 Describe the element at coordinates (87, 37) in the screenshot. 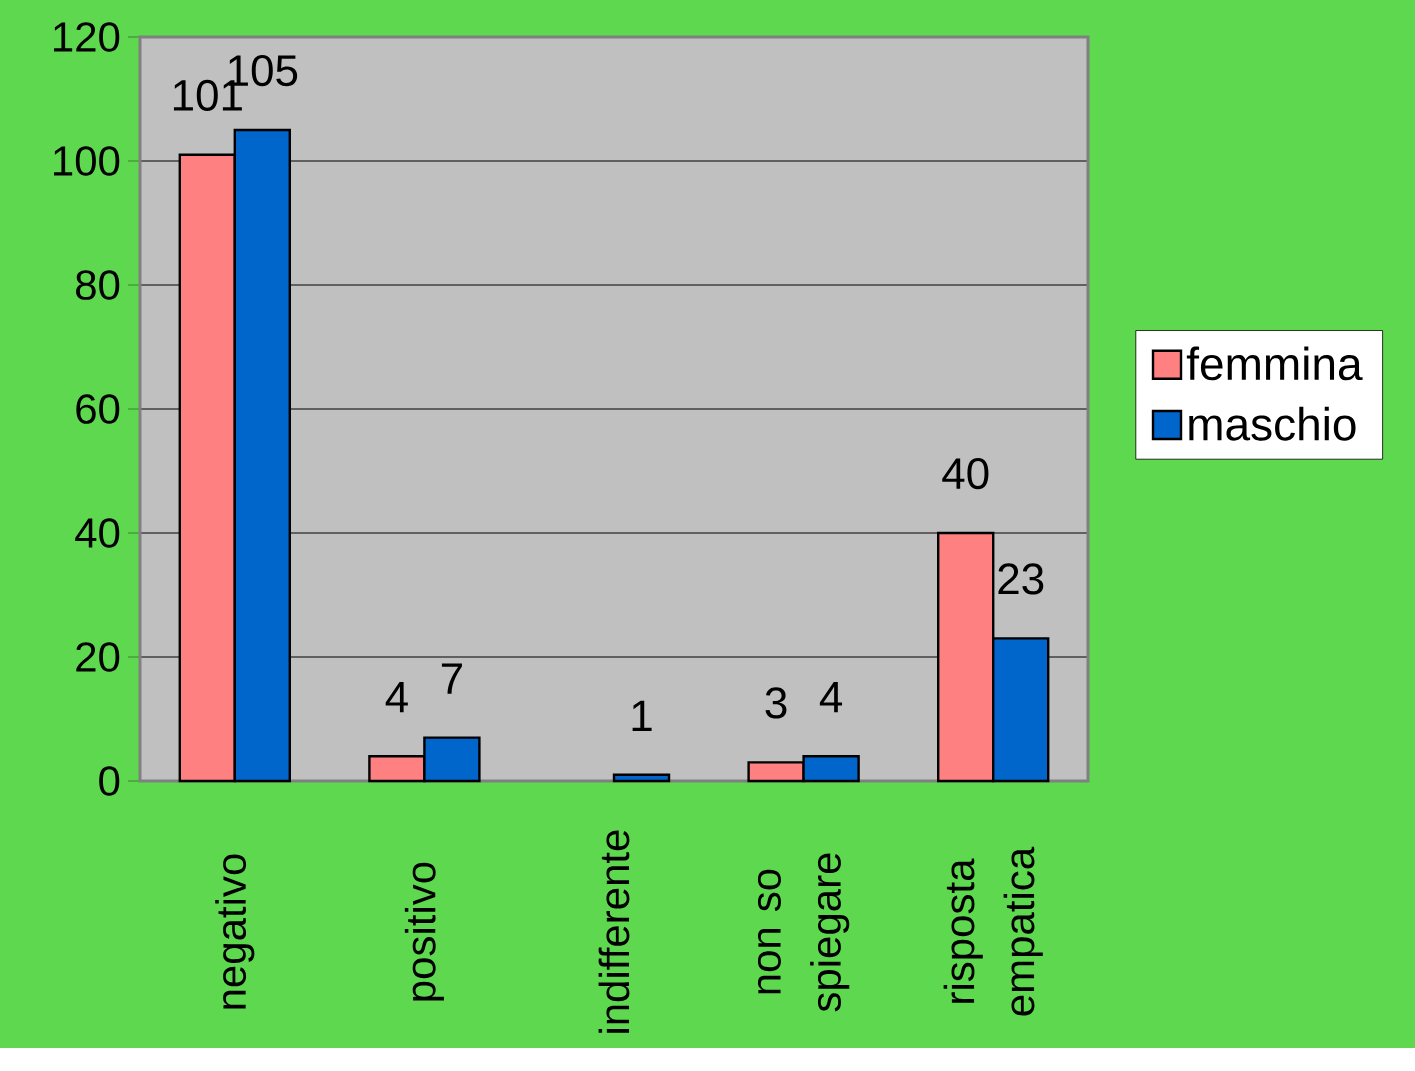

I see `y-tick-label: 120` at that location.